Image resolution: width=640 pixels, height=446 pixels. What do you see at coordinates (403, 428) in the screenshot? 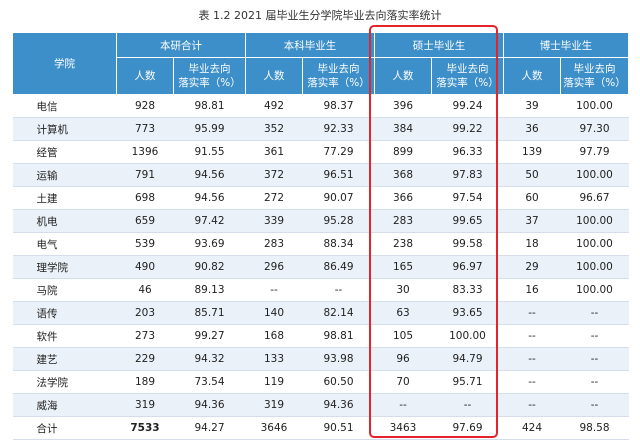
I see `count-cell: 3463` at bounding box center [403, 428].